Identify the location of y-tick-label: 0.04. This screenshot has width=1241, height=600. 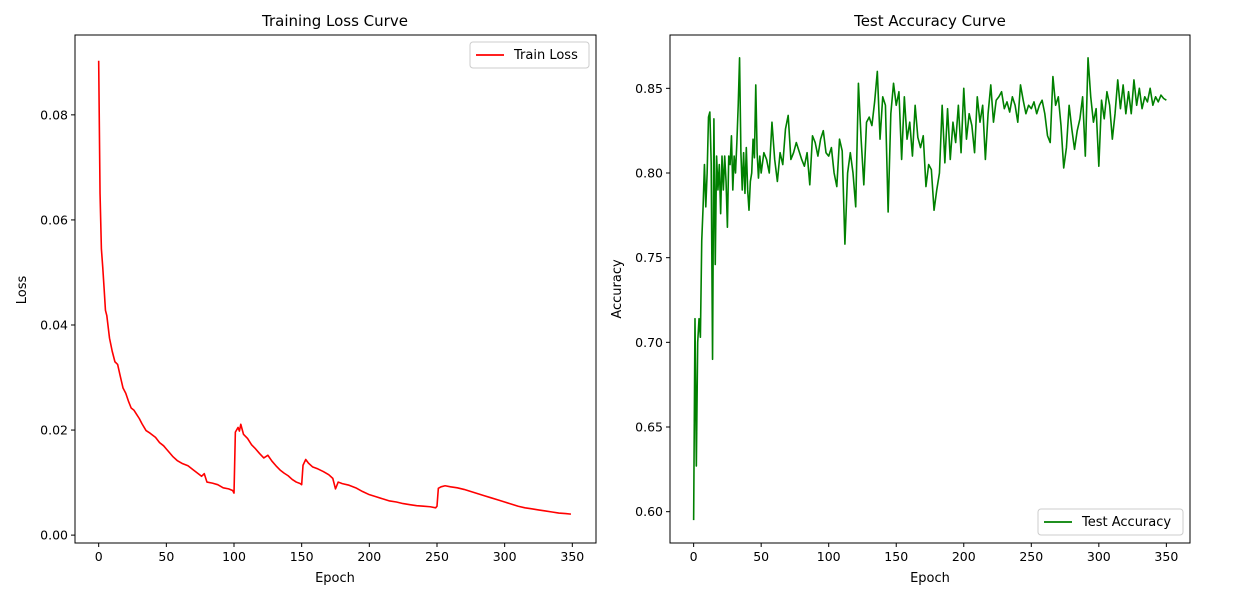
(54, 324).